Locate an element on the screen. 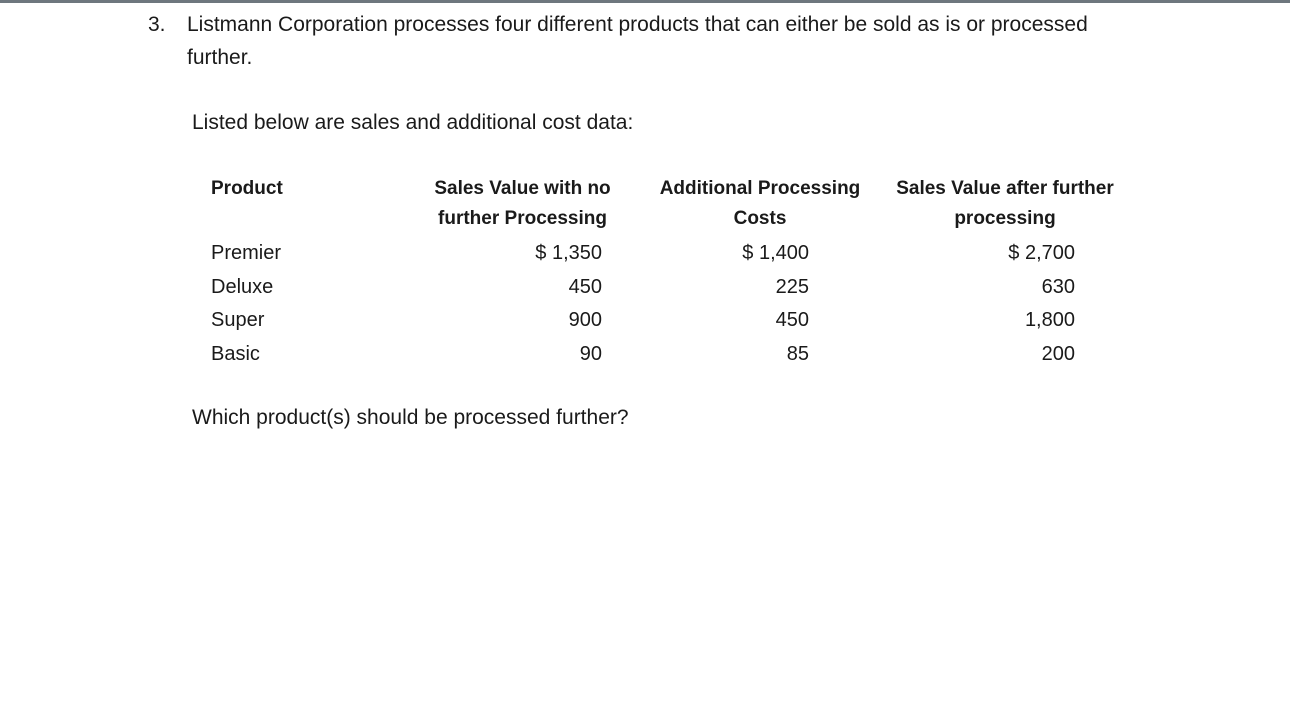 The width and height of the screenshot is (1290, 716). header-line: further Processing is located at coordinates (522, 218).